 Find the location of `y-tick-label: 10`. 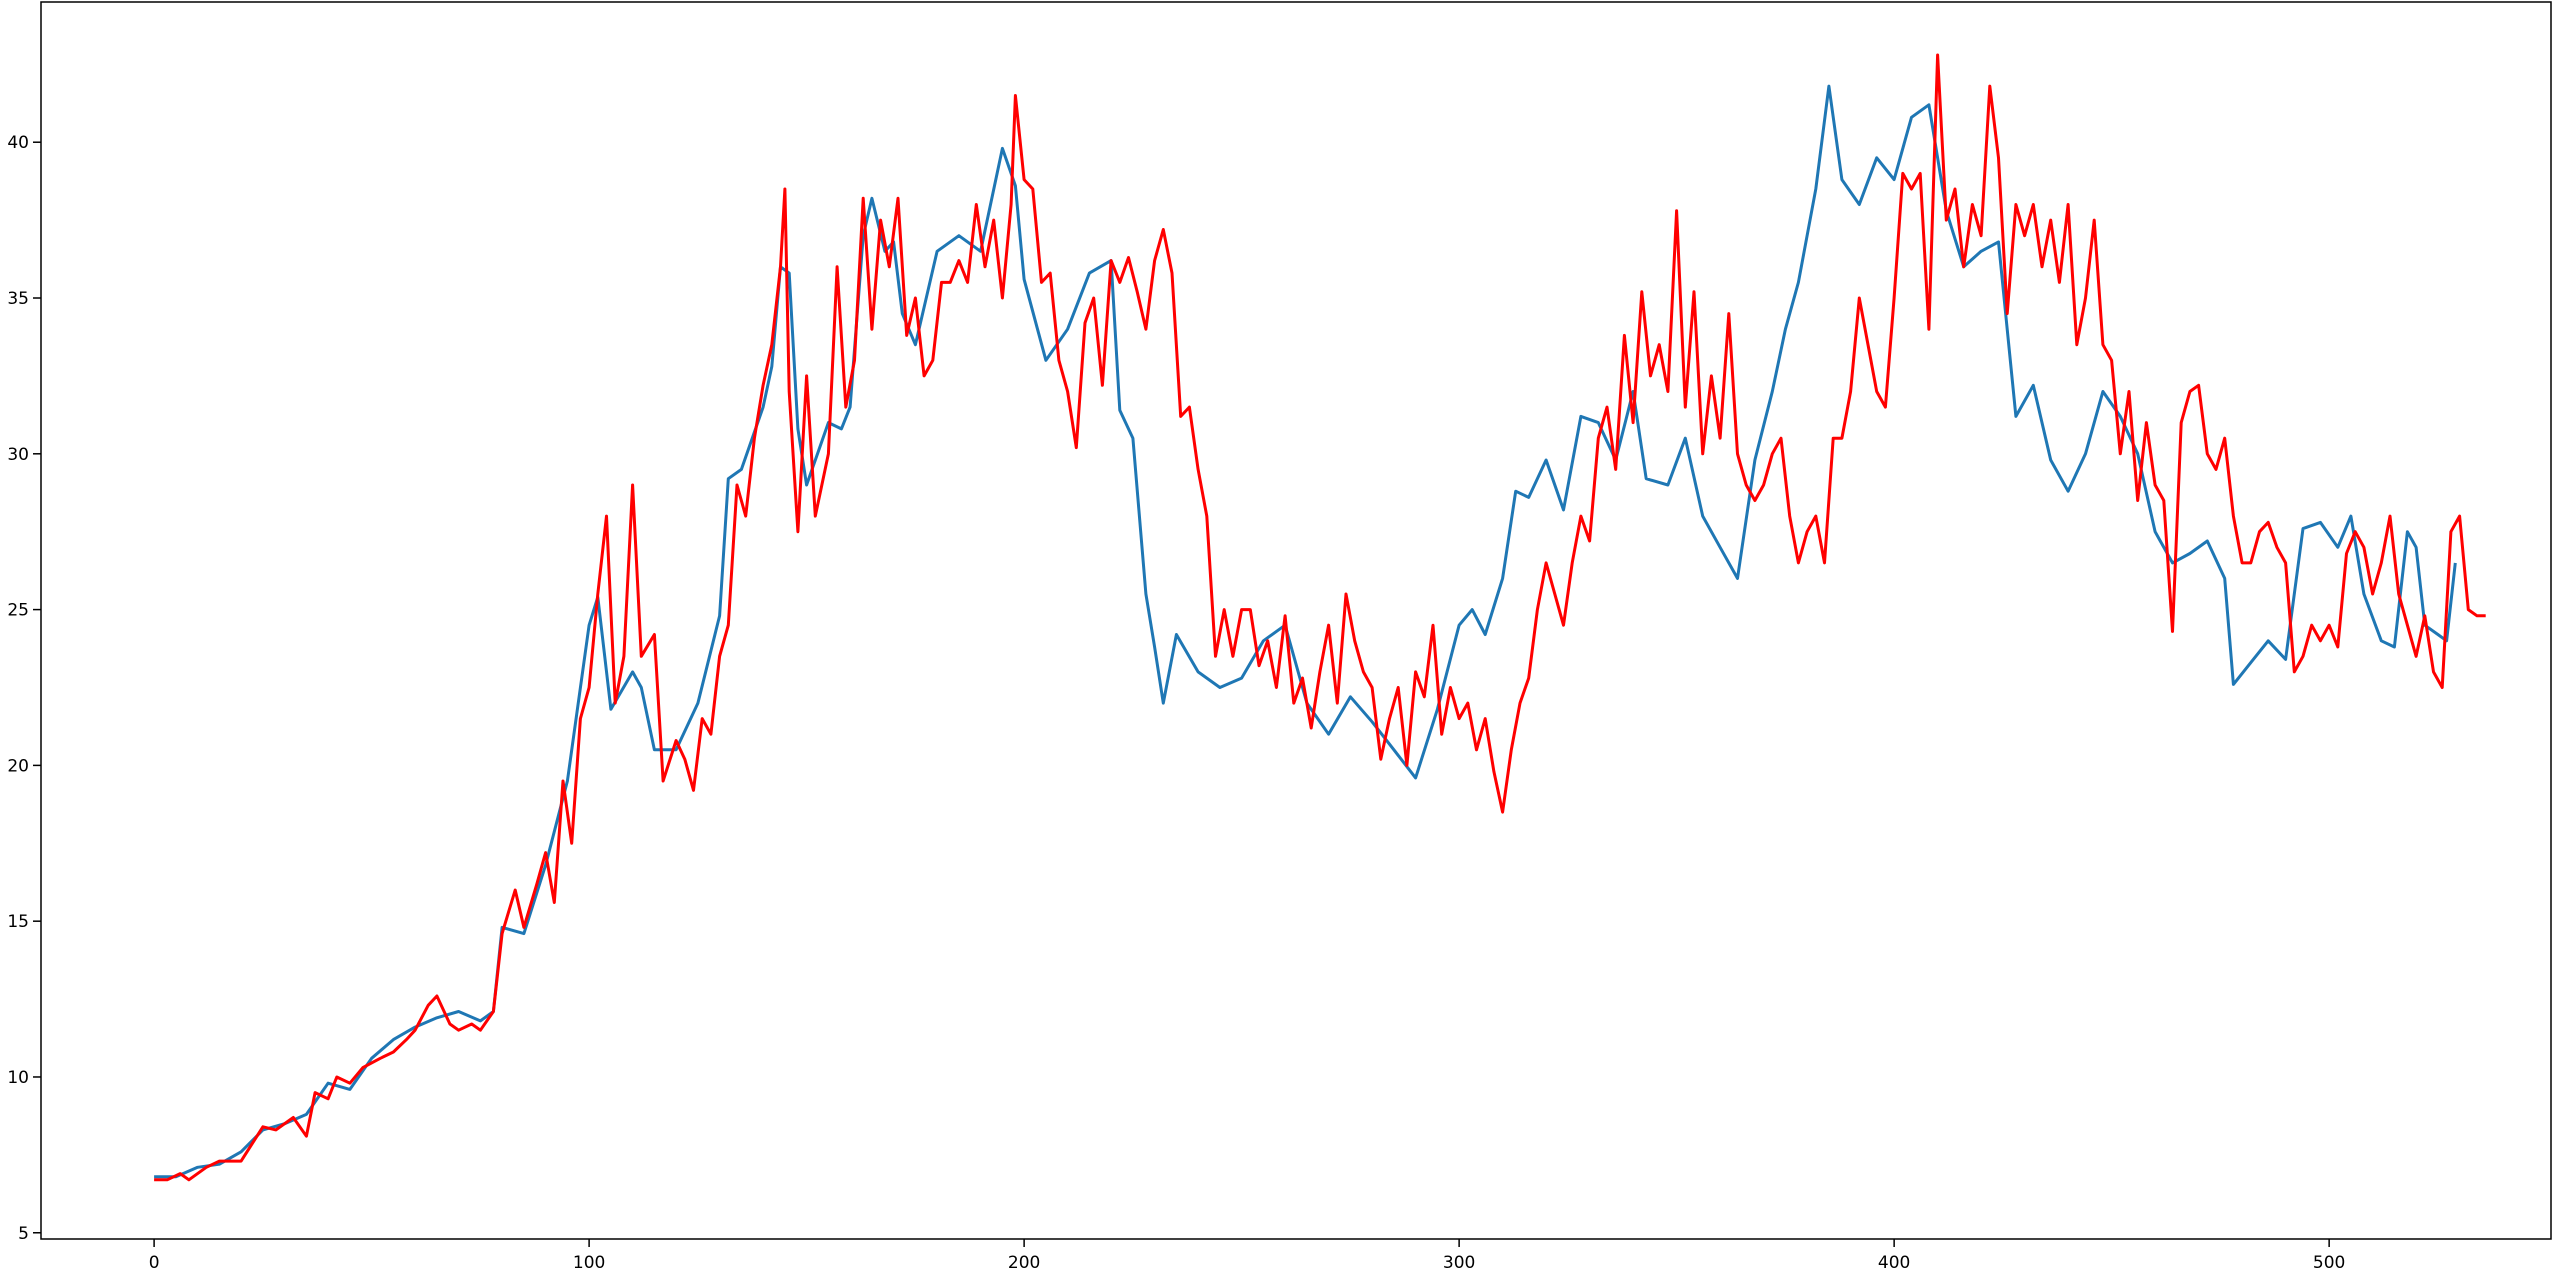

y-tick-label: 10 is located at coordinates (18, 1078).